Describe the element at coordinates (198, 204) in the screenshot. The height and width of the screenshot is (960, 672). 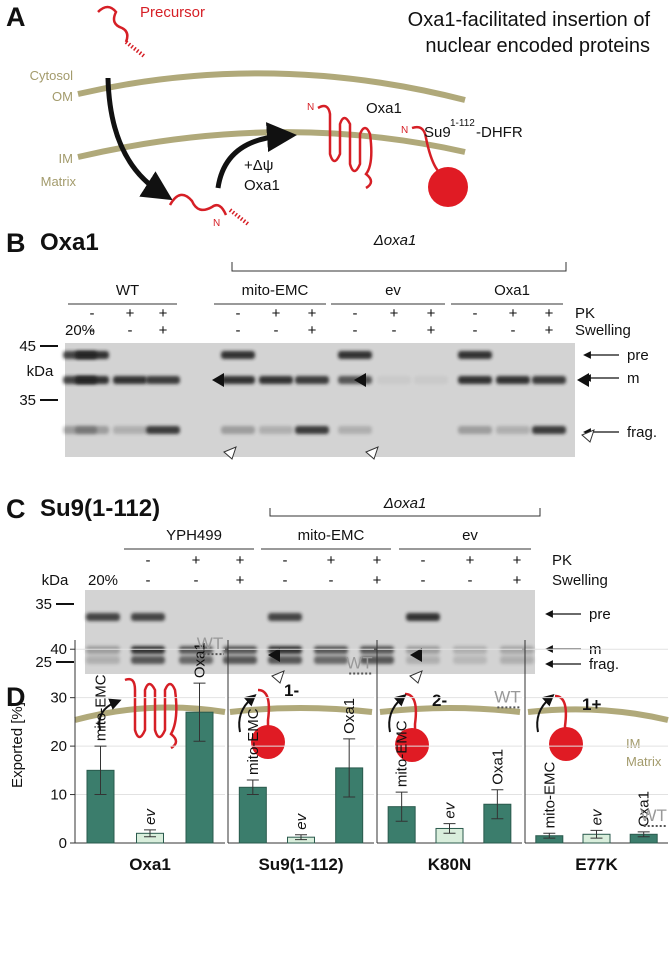
I see `imported-chain` at that location.